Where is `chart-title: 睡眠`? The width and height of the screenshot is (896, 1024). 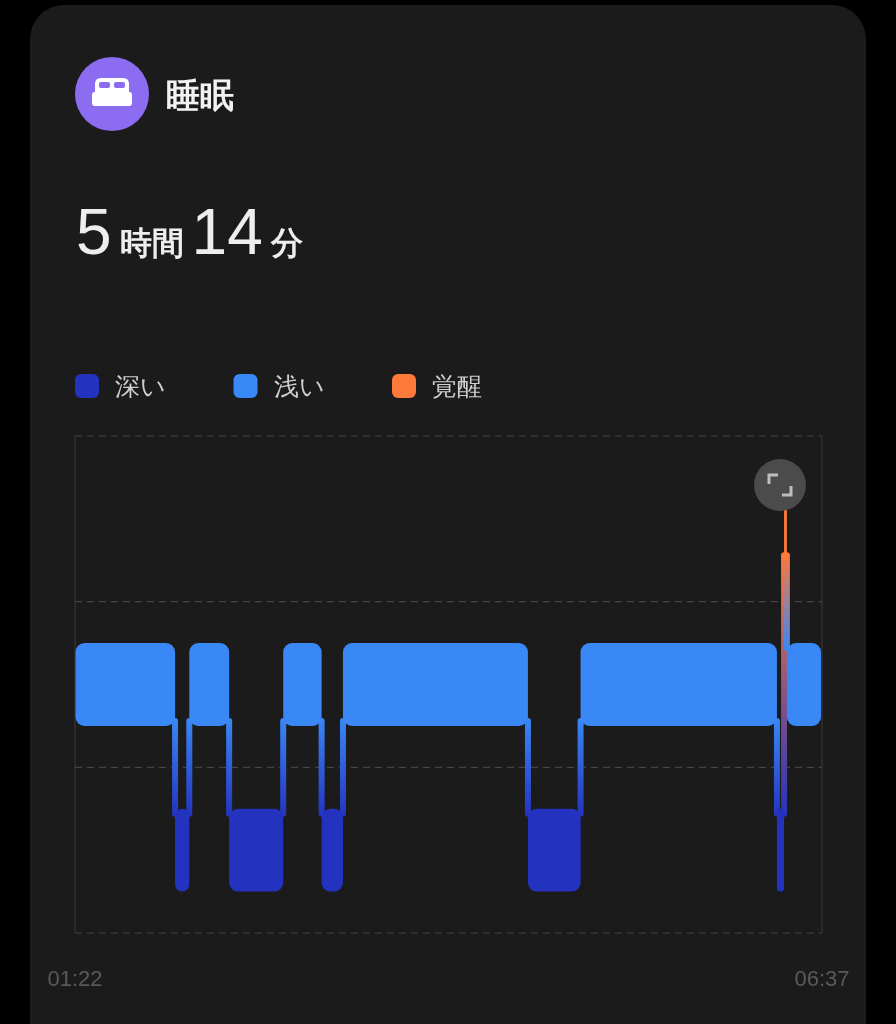 chart-title: 睡眠 is located at coordinates (200, 95).